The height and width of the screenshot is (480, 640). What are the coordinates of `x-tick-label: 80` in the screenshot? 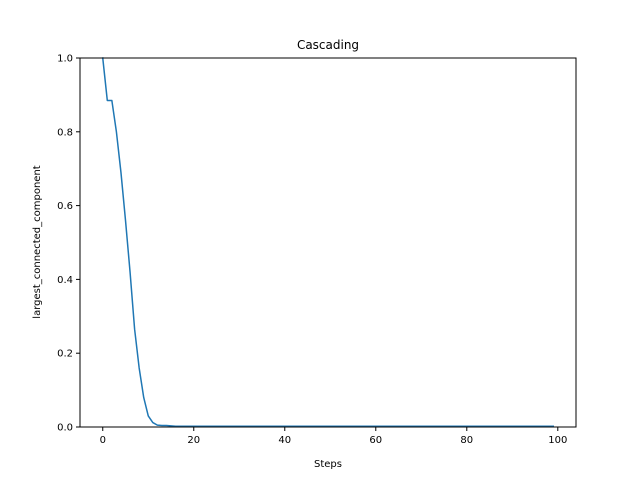 It's located at (466, 440).